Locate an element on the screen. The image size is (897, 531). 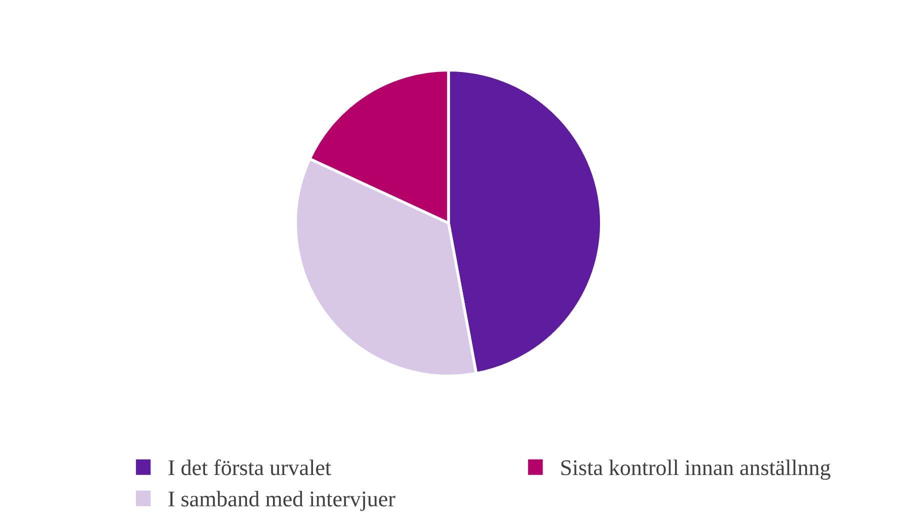
legend-label: Sista kontroll innan anställnng is located at coordinates (695, 470).